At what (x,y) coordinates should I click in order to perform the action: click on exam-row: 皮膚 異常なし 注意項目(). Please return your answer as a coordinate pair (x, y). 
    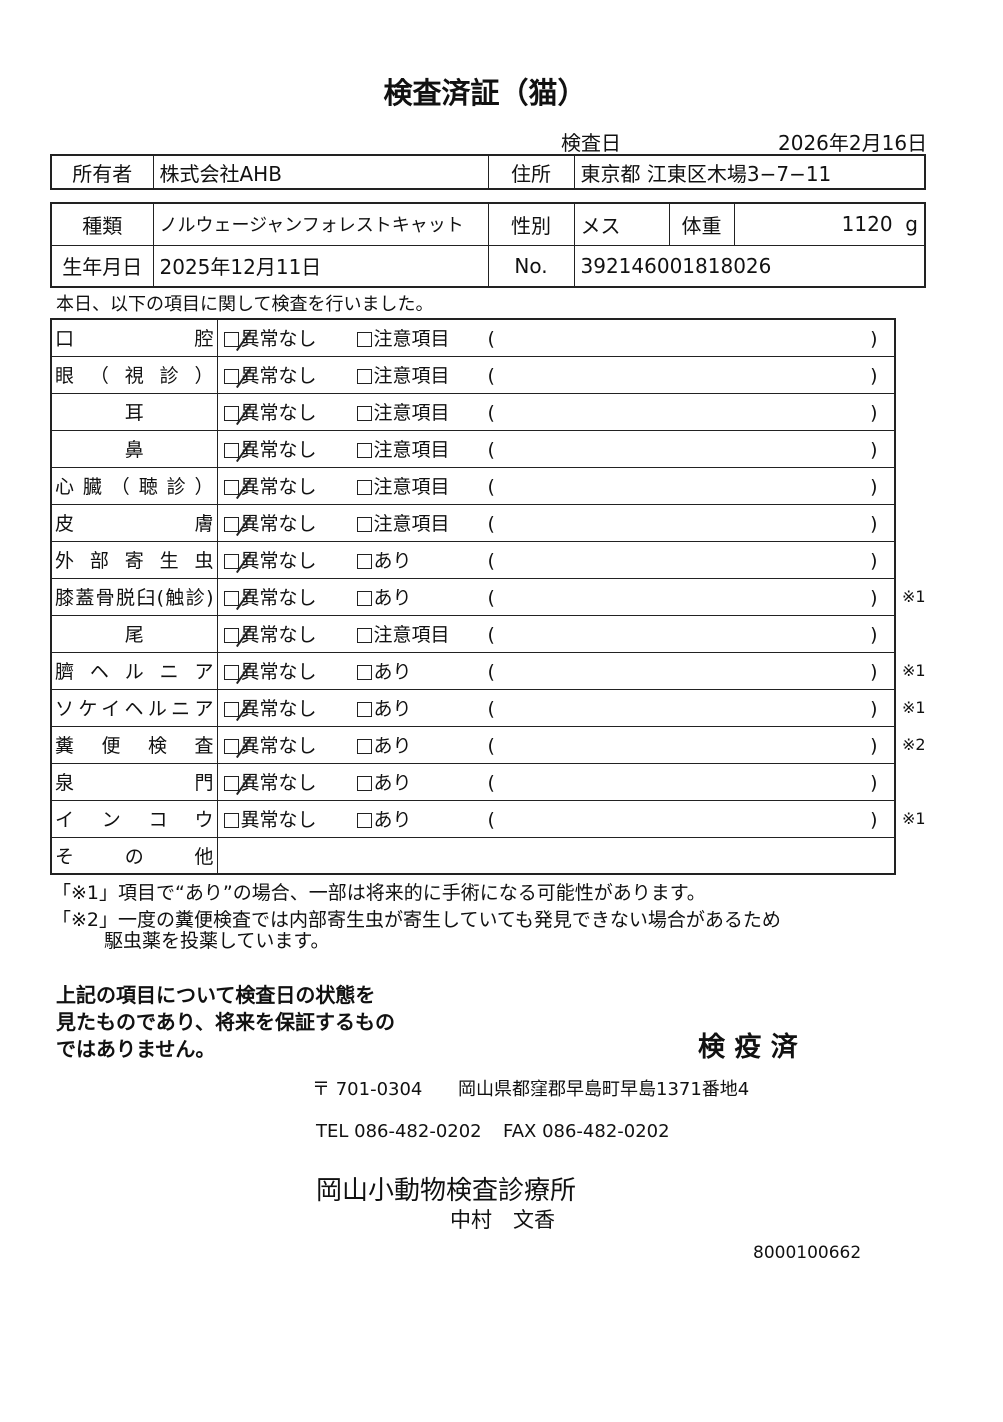
    Looking at the image, I should click on (473, 523).